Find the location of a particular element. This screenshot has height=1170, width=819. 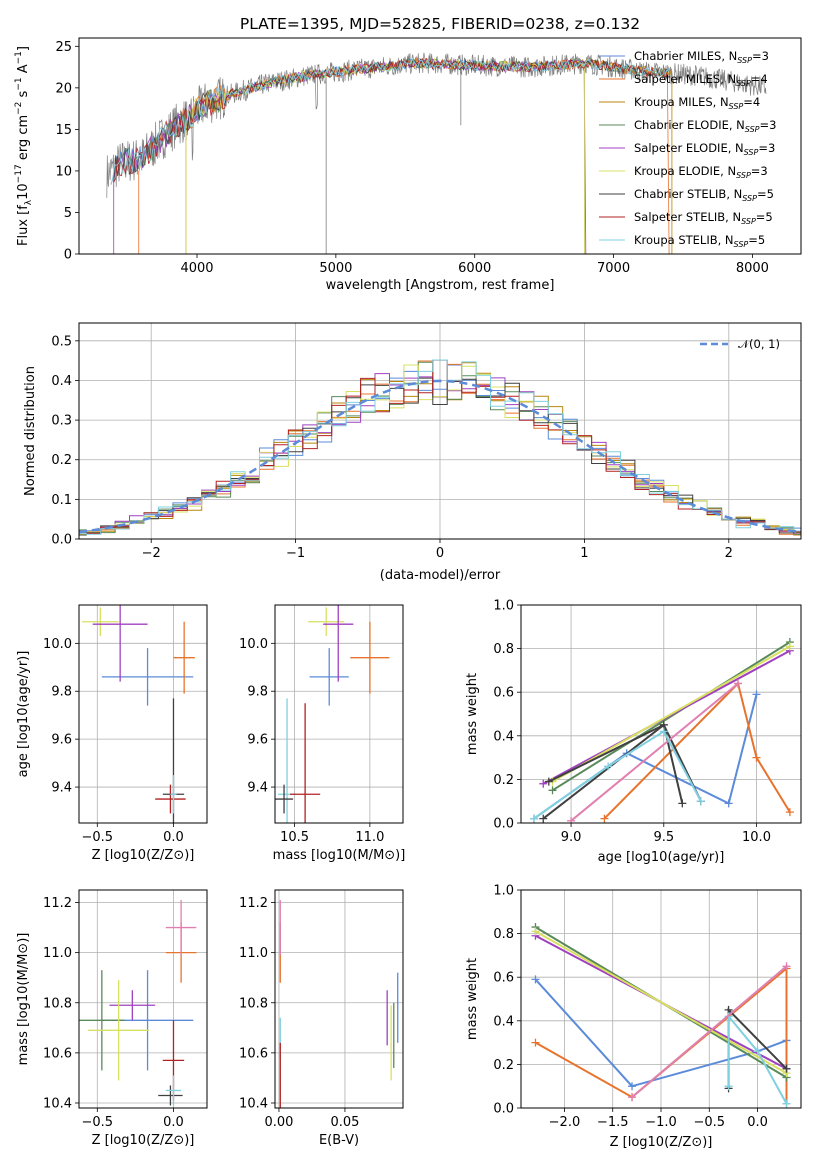

legend-label-text: Chabrier MILES, N is located at coordinates (685, 56).